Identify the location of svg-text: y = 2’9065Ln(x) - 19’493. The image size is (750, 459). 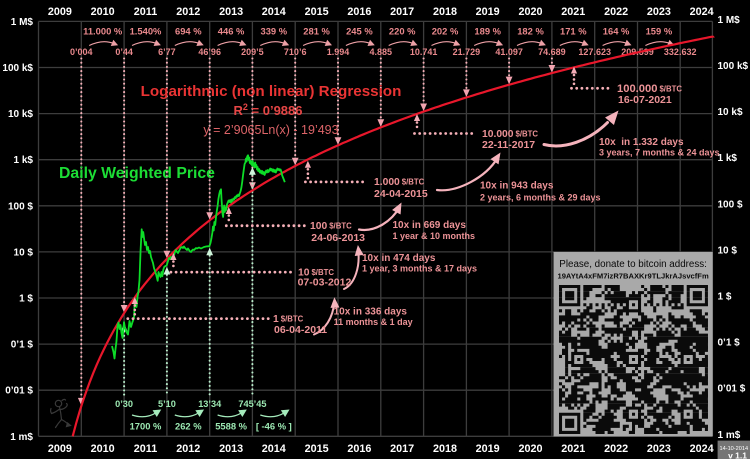
(270, 130).